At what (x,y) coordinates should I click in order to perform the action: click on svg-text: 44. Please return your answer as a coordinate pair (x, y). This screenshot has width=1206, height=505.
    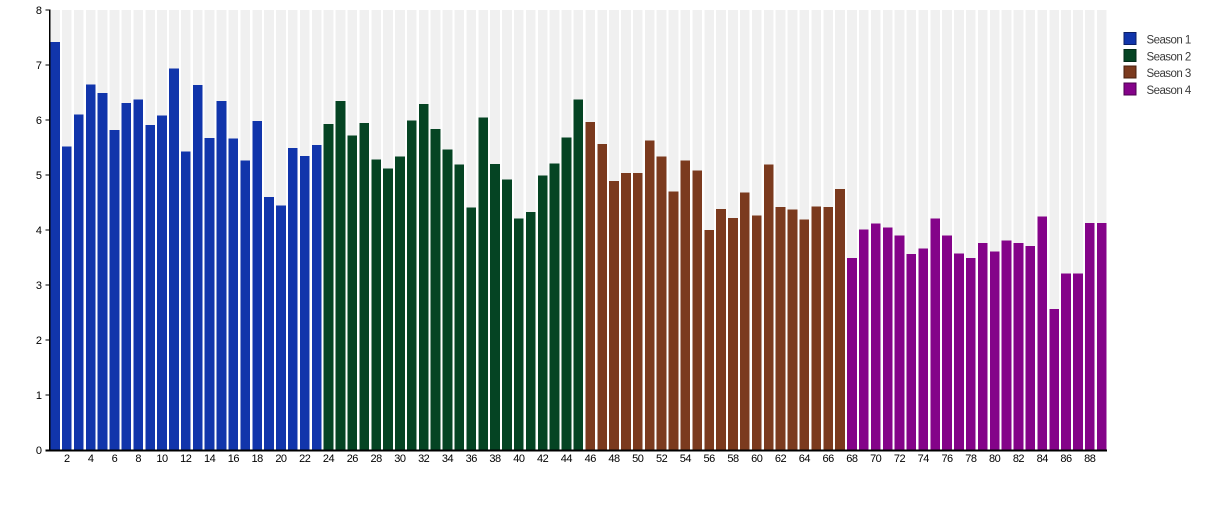
    Looking at the image, I should click on (567, 459).